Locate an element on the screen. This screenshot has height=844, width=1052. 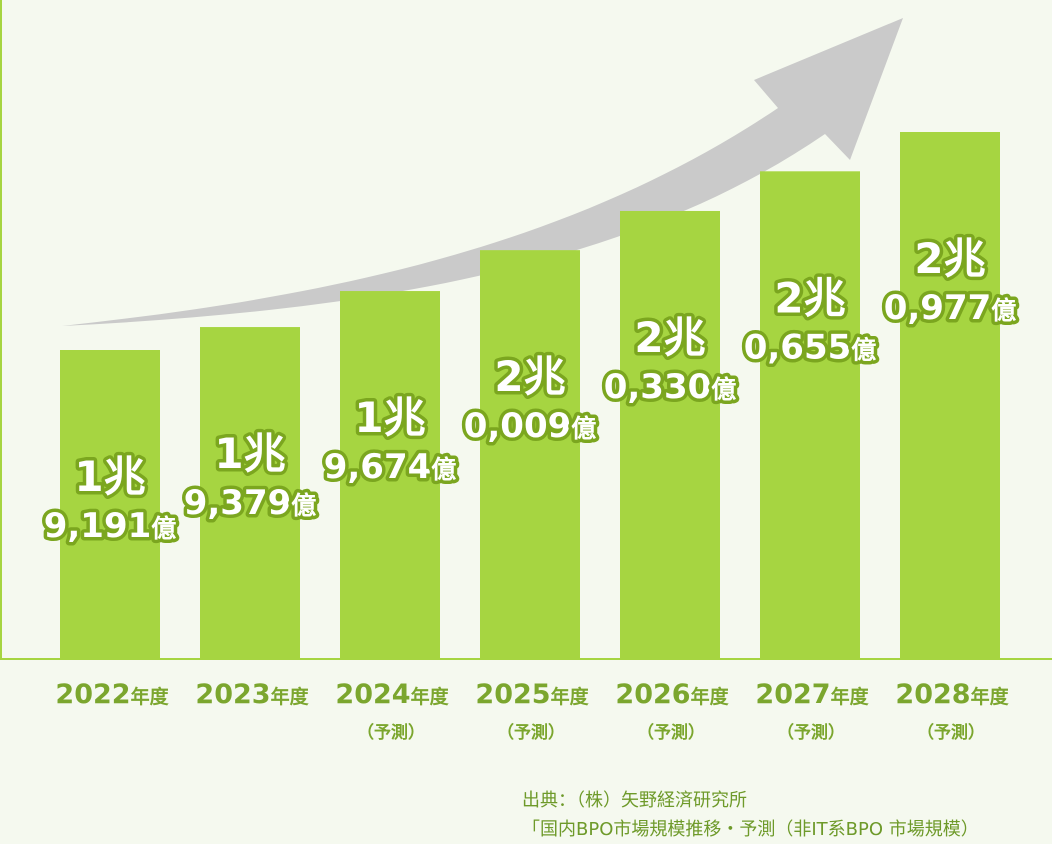
value-label-2025: 2兆 0,009億 is located at coordinates (530, 399).